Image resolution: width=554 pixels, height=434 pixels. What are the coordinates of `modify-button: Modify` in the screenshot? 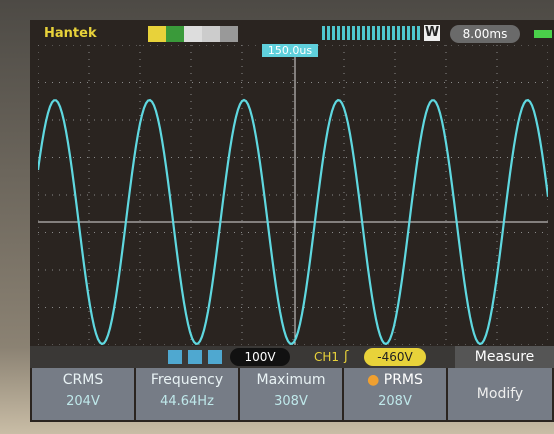 It's located at (500, 394).